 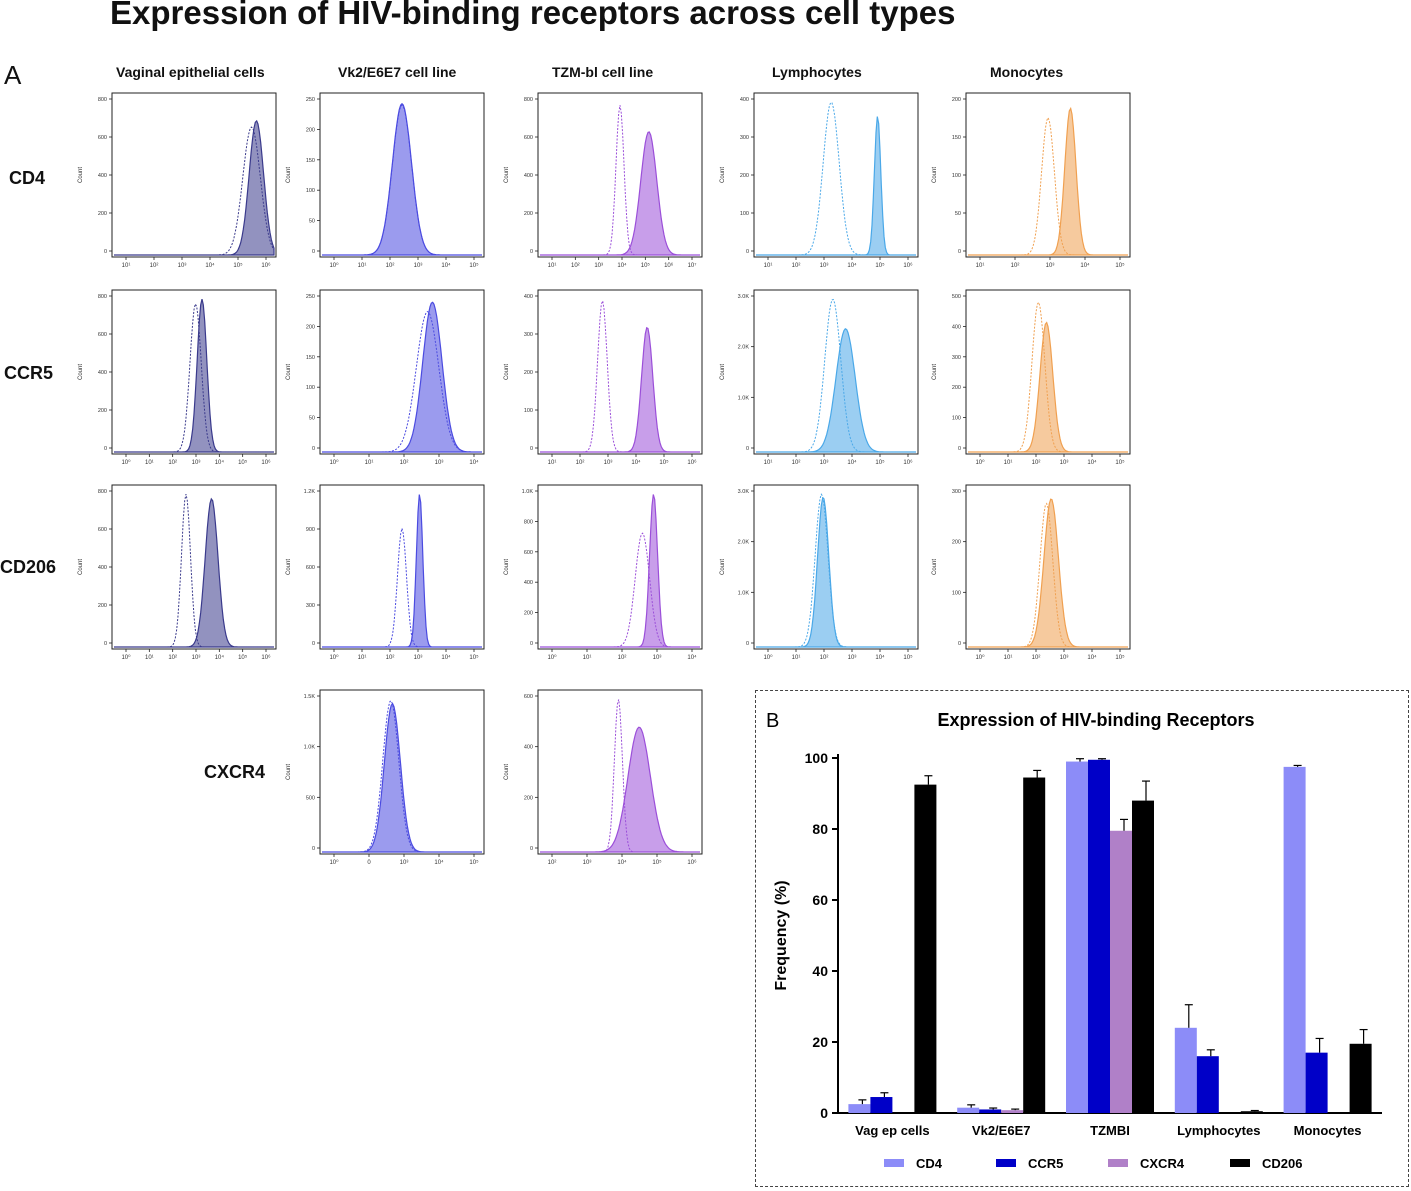 What do you see at coordinates (1162, 1163) in the screenshot?
I see `legend-label-cxcr4: CXCR4` at bounding box center [1162, 1163].